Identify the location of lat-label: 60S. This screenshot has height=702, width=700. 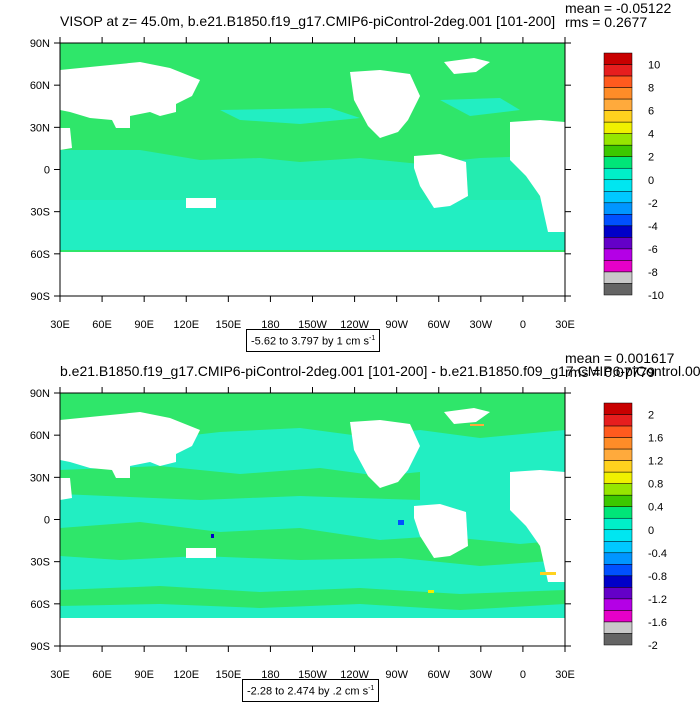
(40, 255).